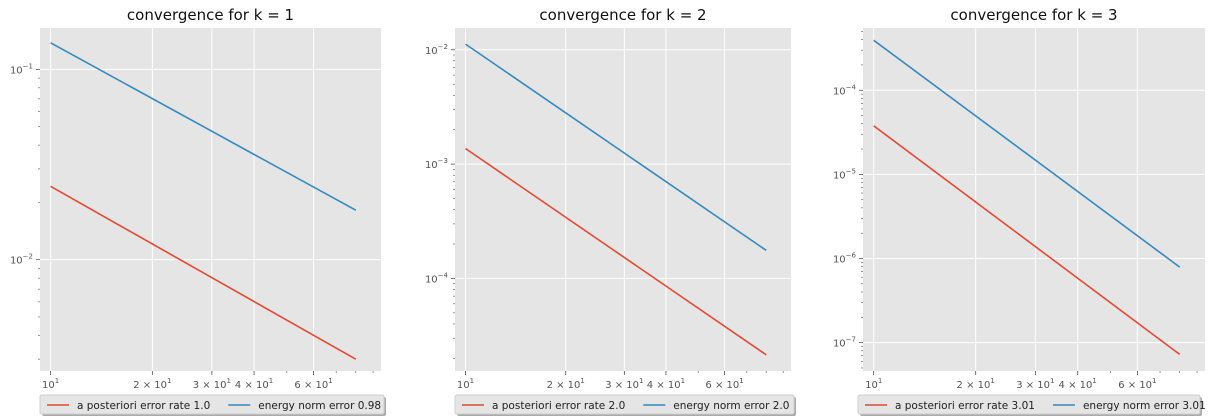 The width and height of the screenshot is (1213, 420). What do you see at coordinates (844, 343) in the screenshot?
I see `y-tick-label: 10⁻⁷` at bounding box center [844, 343].